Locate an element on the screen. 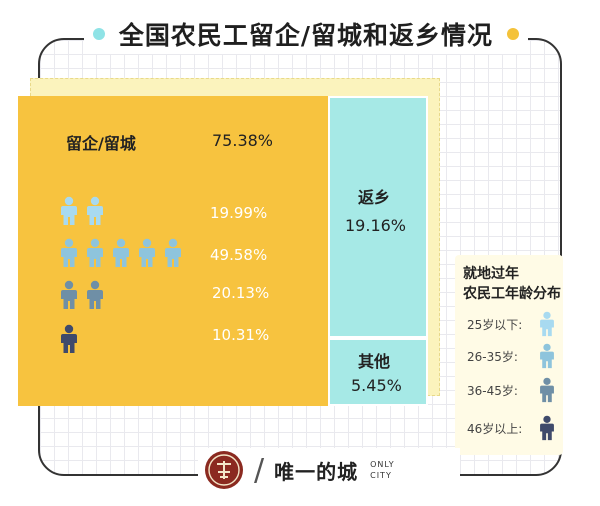 This screenshot has height=506, width=600. cyan-dot-icon is located at coordinates (98, 34).